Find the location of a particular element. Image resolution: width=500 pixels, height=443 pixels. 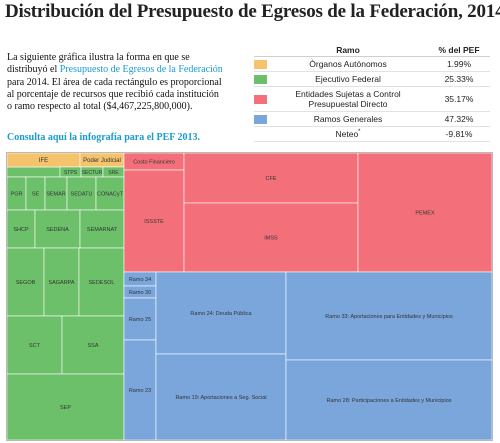

legend-row-ejecutivo: Ejecutivo Federal 25.33% is located at coordinates (372, 79).